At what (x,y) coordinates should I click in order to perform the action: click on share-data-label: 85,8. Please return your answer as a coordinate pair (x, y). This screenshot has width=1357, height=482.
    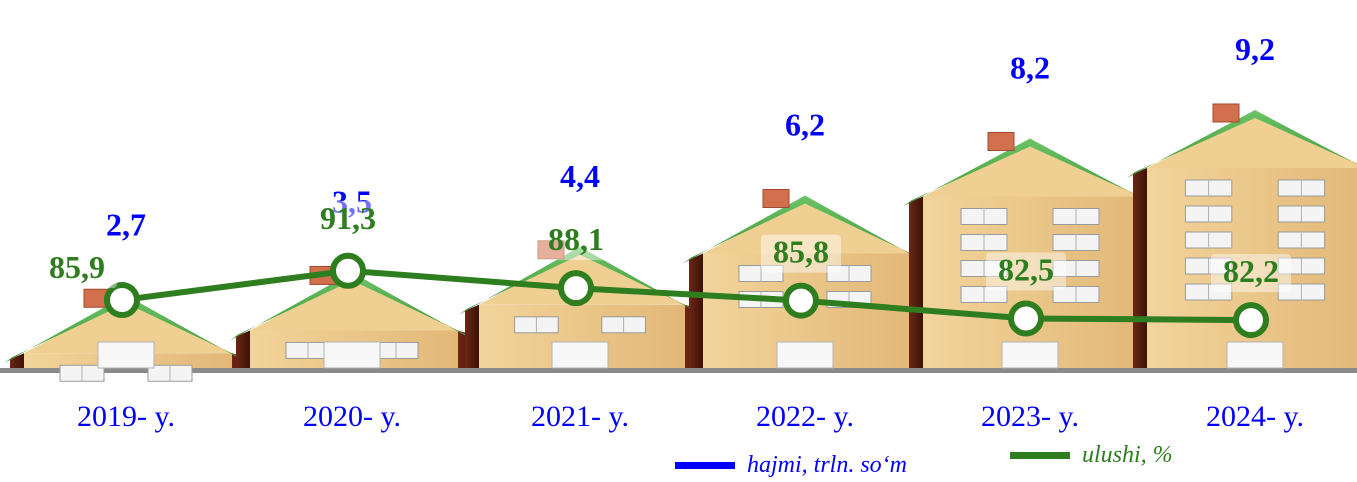
    Looking at the image, I should click on (801, 252).